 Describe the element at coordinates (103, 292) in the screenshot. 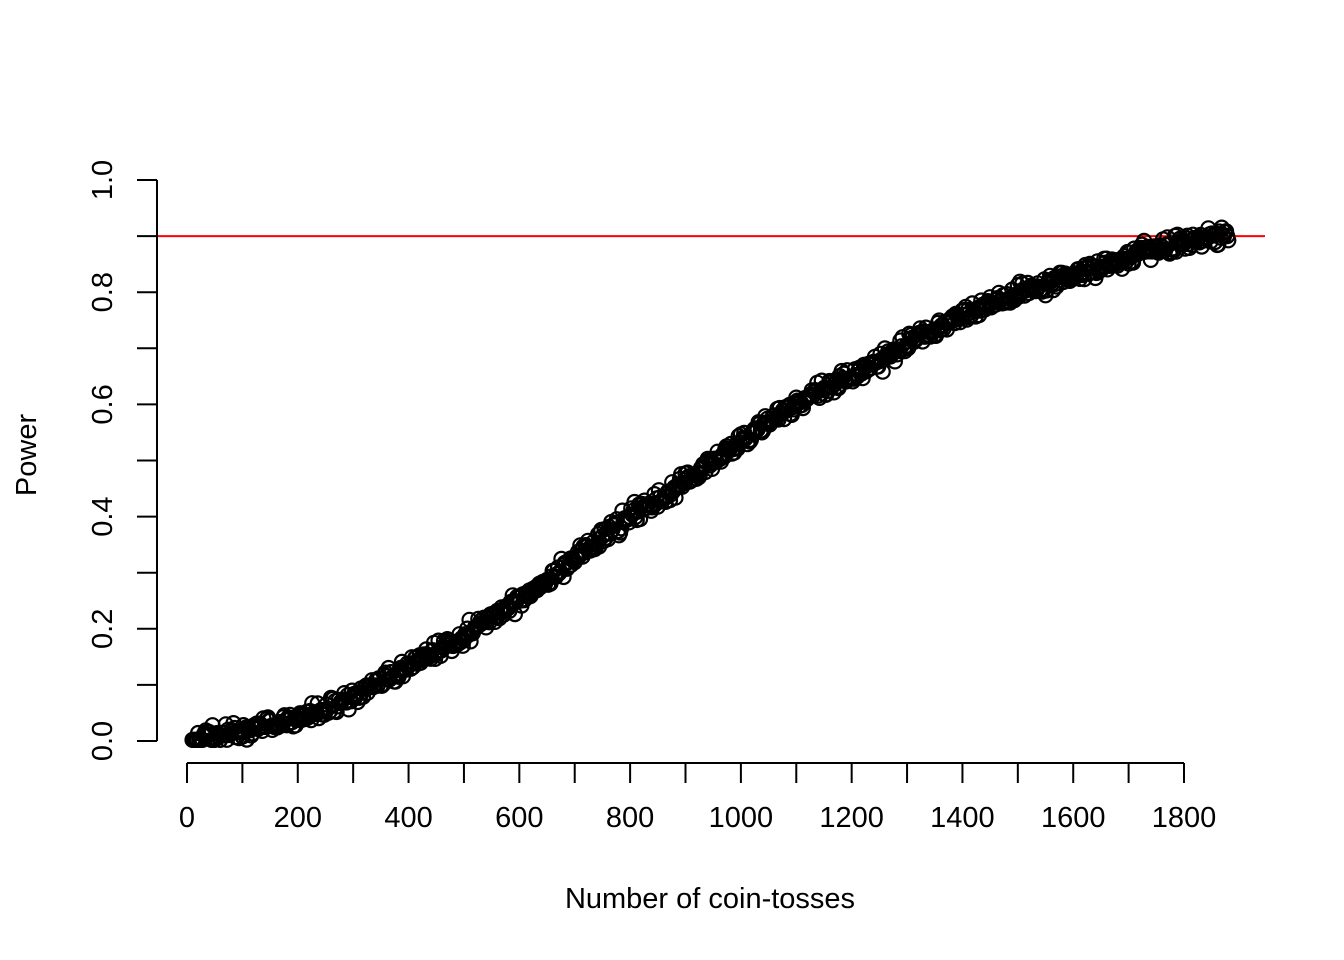

I see `y-tick-label: 0.8` at that location.